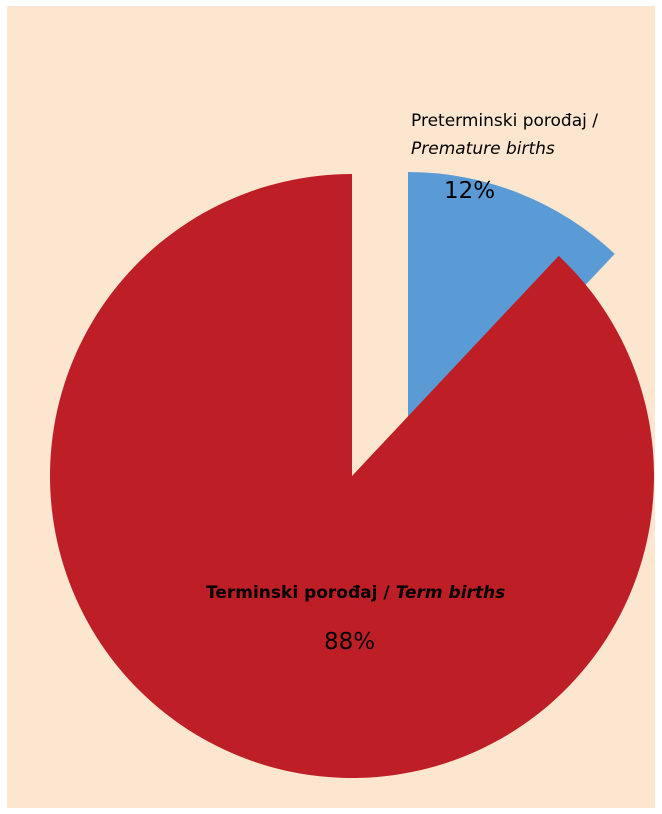 This screenshot has height=814, width=662. Describe the element at coordinates (451, 593) in the screenshot. I see `slice-label-term-en: Term births` at that location.